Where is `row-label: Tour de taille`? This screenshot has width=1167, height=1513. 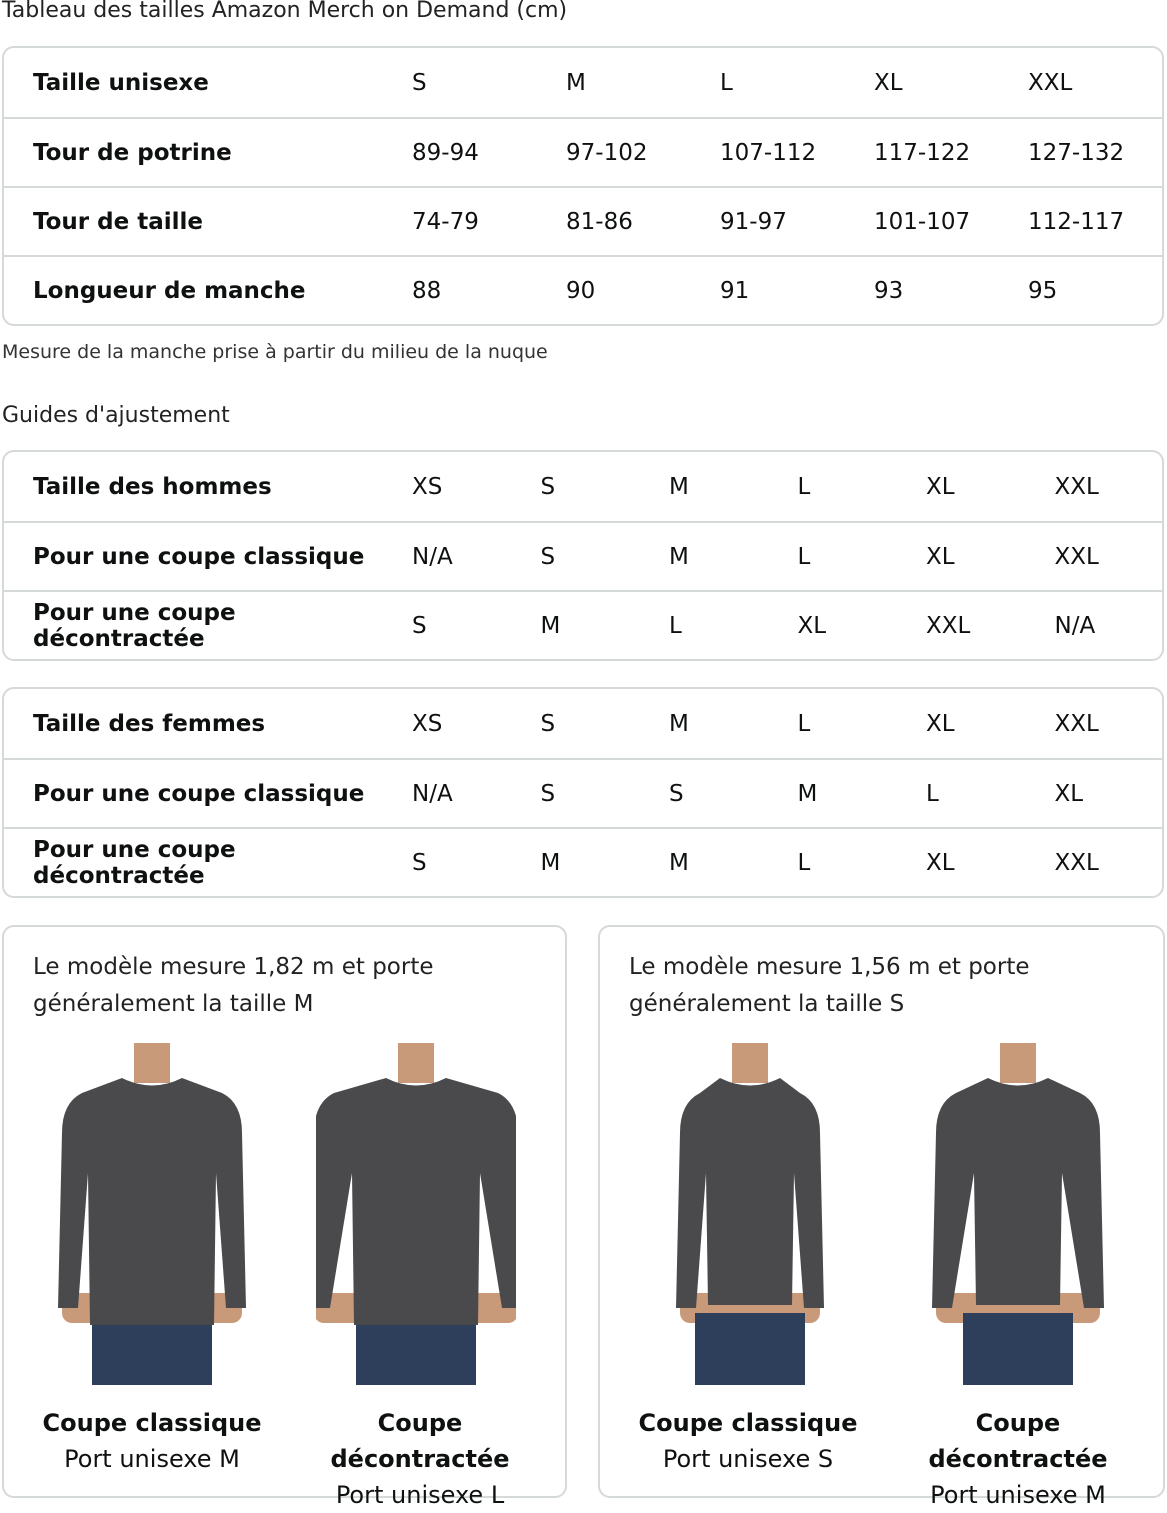 row-label: Tour de taille is located at coordinates (118, 221).